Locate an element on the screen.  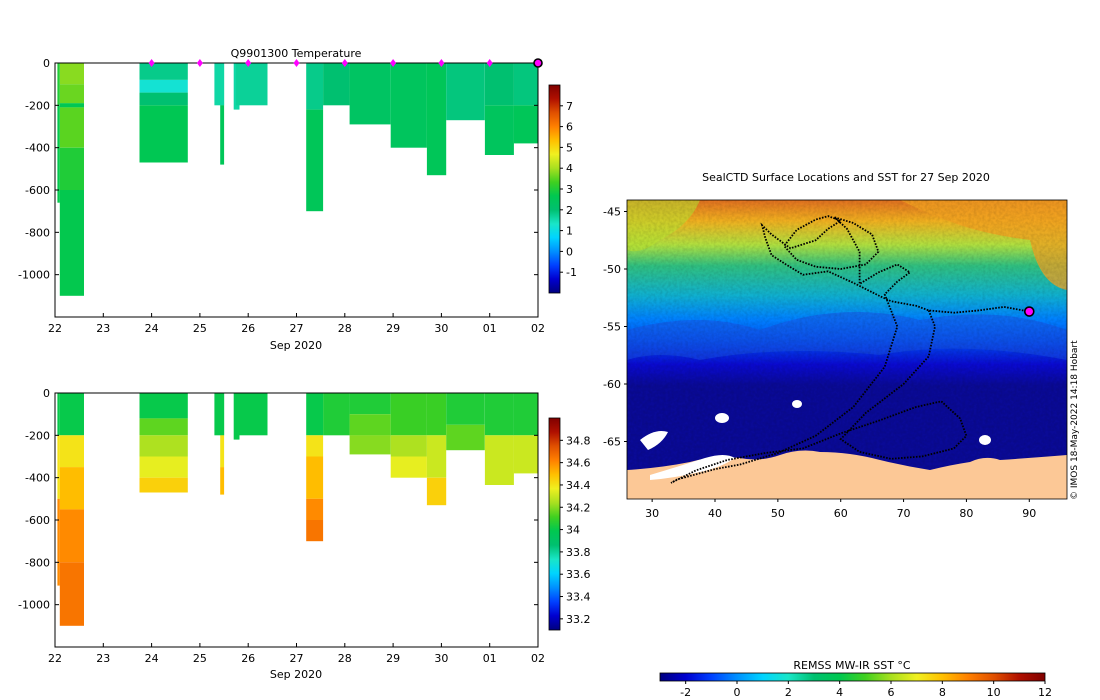
sst-map-x-axis: 30 40 50 60 70 80 90 is located at coordinates (840, 509).